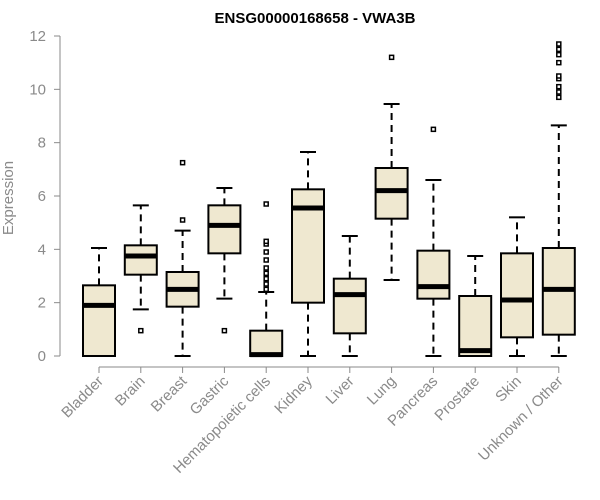 The width and height of the screenshot is (600, 500). I want to click on box-pancreas, so click(433, 241).